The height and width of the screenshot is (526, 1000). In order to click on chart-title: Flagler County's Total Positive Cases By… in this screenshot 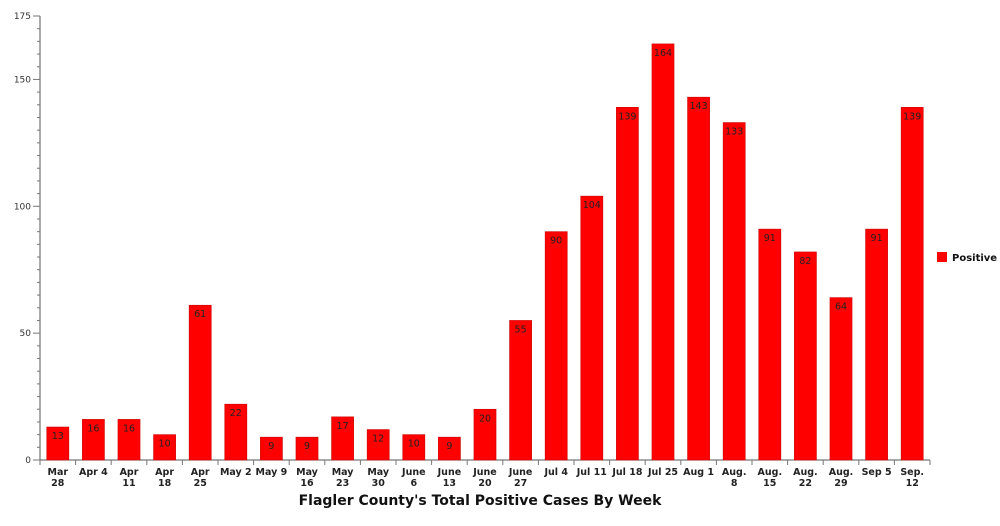, I will do `click(481, 501)`.